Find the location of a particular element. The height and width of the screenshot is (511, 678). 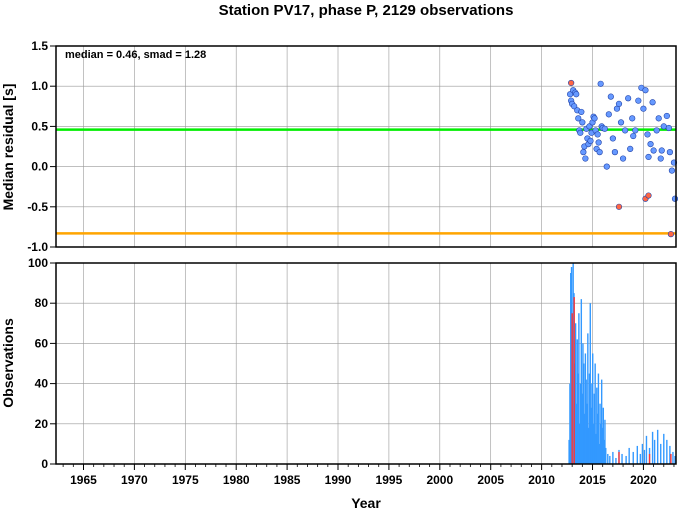

x-tick-label: 1975 is located at coordinates (185, 480).